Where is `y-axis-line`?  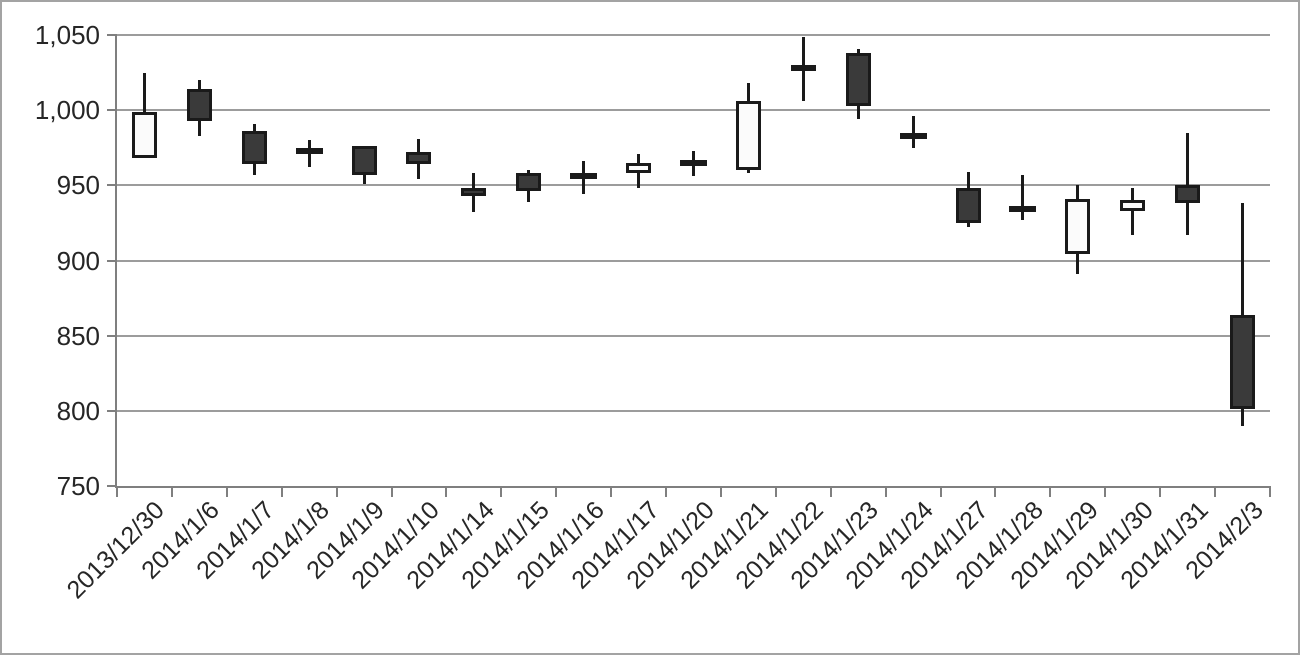
y-axis-line is located at coordinates (116, 261).